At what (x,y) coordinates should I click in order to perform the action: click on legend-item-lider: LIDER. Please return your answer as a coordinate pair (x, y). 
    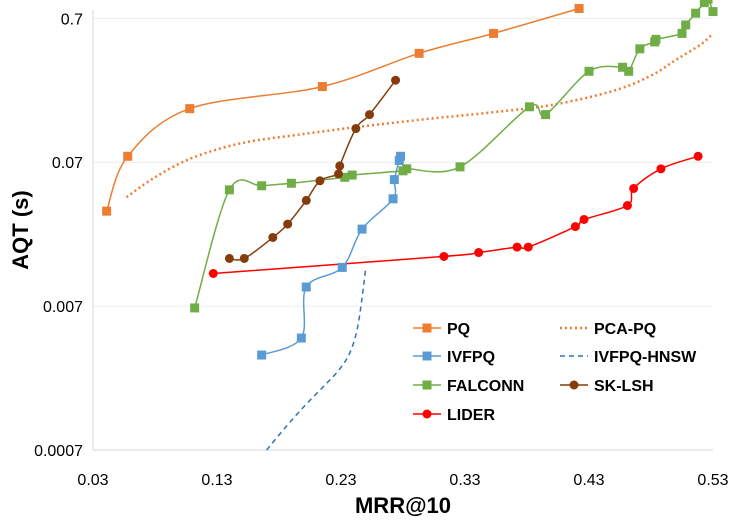
    Looking at the image, I should click on (454, 415).